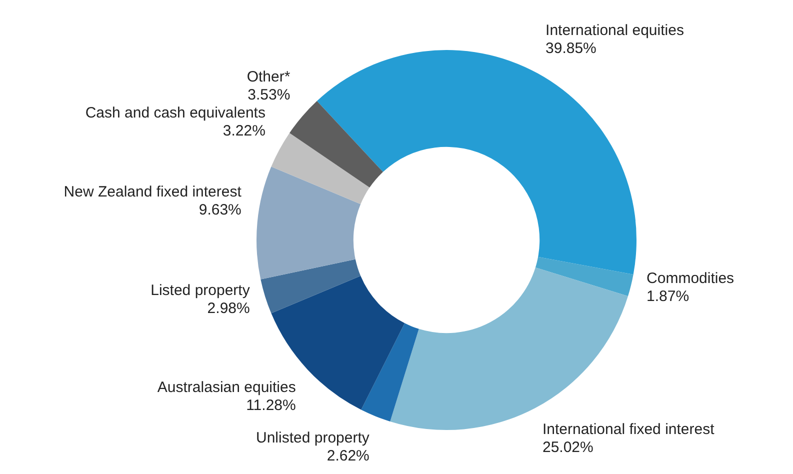 The height and width of the screenshot is (474, 793). What do you see at coordinates (348, 456) in the screenshot?
I see `data-label: 2.62%` at bounding box center [348, 456].